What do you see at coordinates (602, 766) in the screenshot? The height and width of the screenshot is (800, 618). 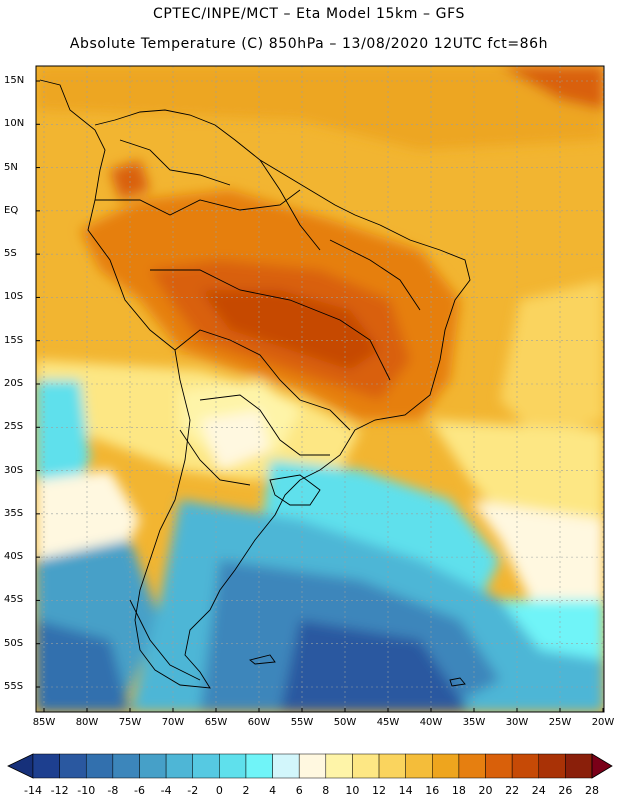 I see `colorbar-over-arrow` at bounding box center [602, 766].